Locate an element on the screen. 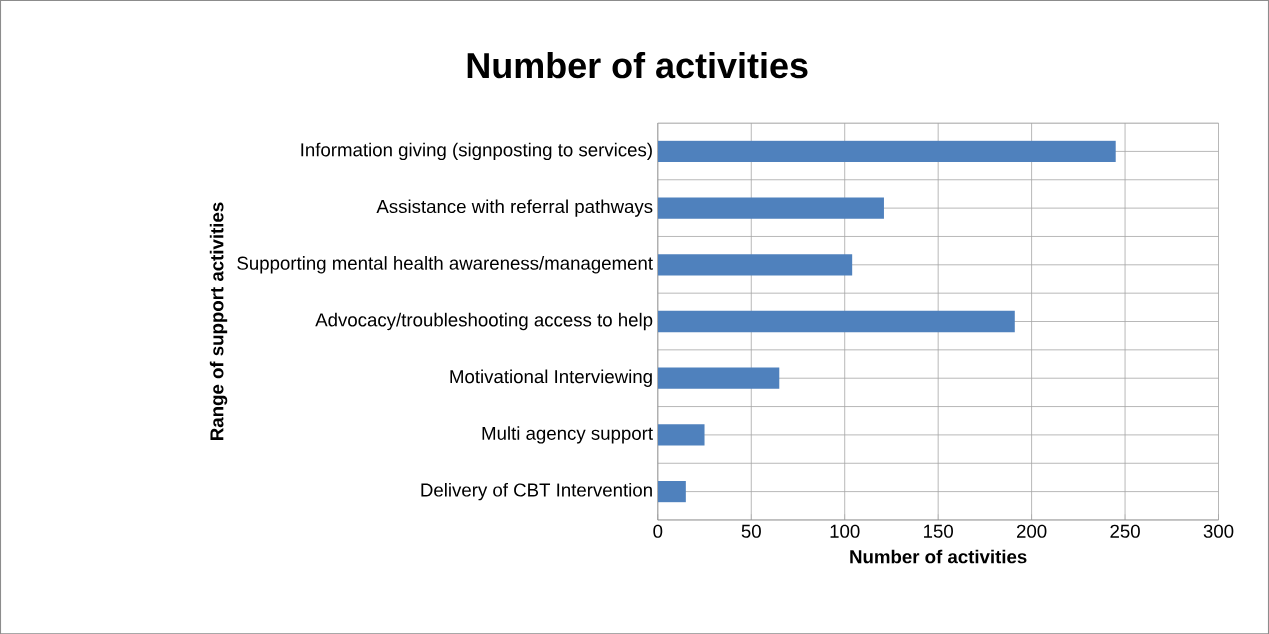 The width and height of the screenshot is (1269, 634). x-tick-label: 100 is located at coordinates (845, 531).